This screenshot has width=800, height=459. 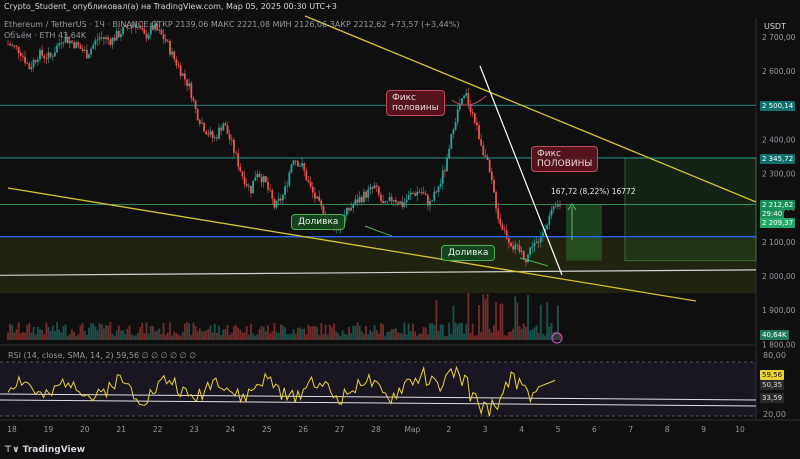 I want to click on annotation-fix-half-1: Фикс половины, so click(x=415, y=103).